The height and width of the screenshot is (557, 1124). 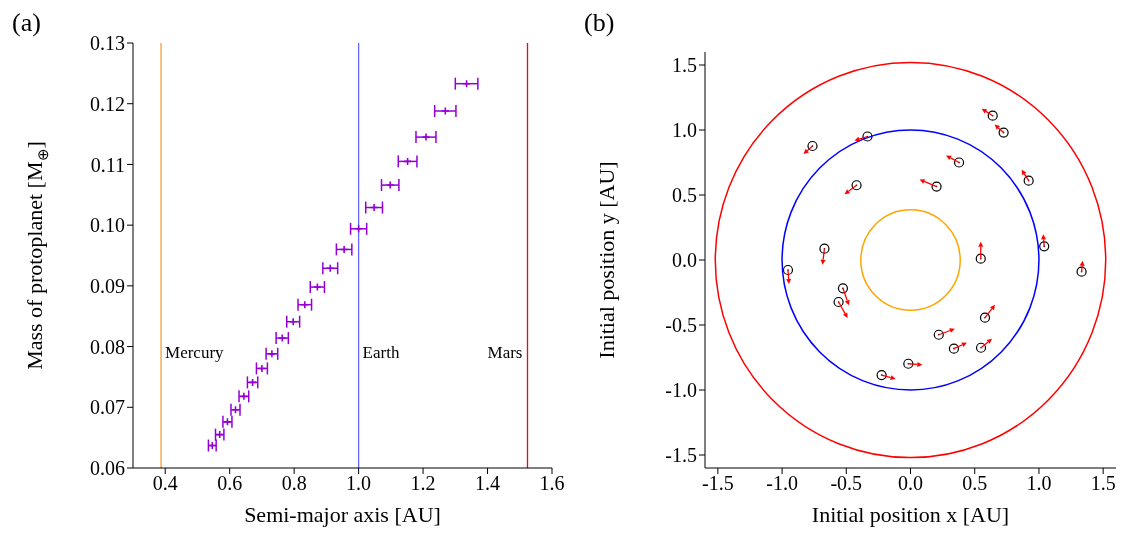 What do you see at coordinates (423, 483) in the screenshot?
I see `x-tick-label: 1.2` at bounding box center [423, 483].